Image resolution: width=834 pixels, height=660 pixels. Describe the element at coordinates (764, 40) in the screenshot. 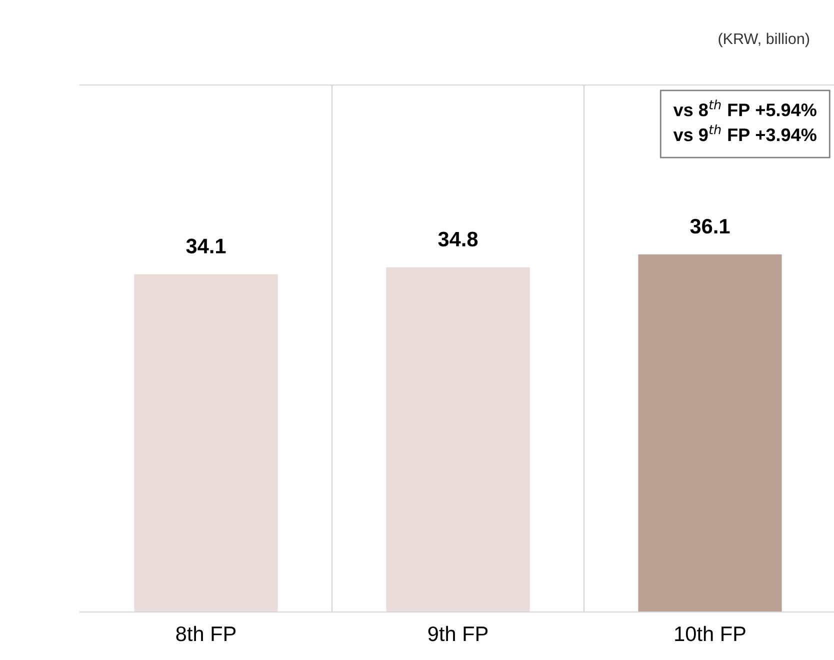

I see `text: (KRW, billion)` at that location.